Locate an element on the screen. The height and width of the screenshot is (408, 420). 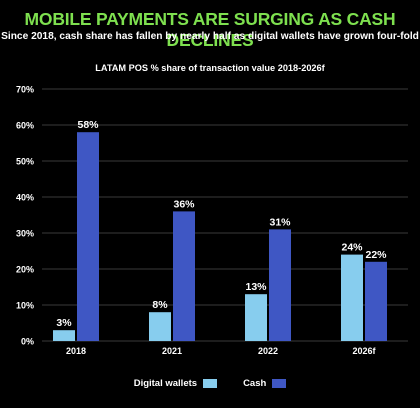
y-tick-label: 40% is located at coordinates (25, 198).